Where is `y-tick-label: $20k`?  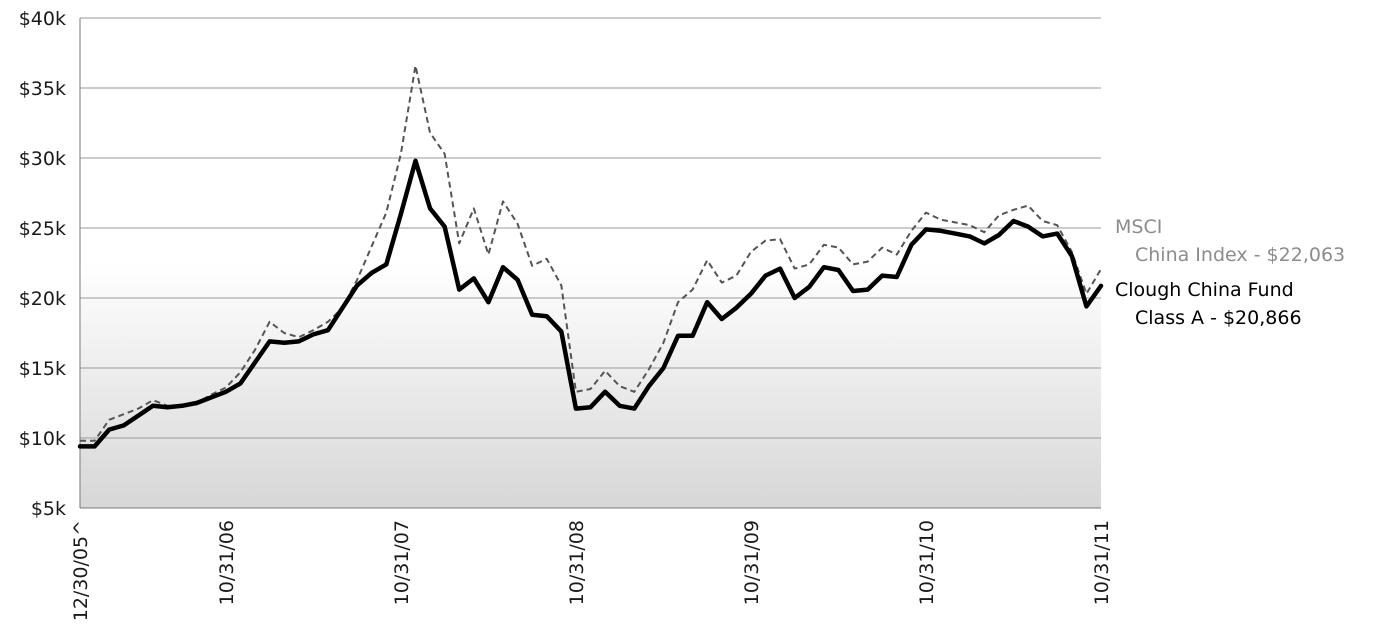
y-tick-label: $20k is located at coordinates (42, 299).